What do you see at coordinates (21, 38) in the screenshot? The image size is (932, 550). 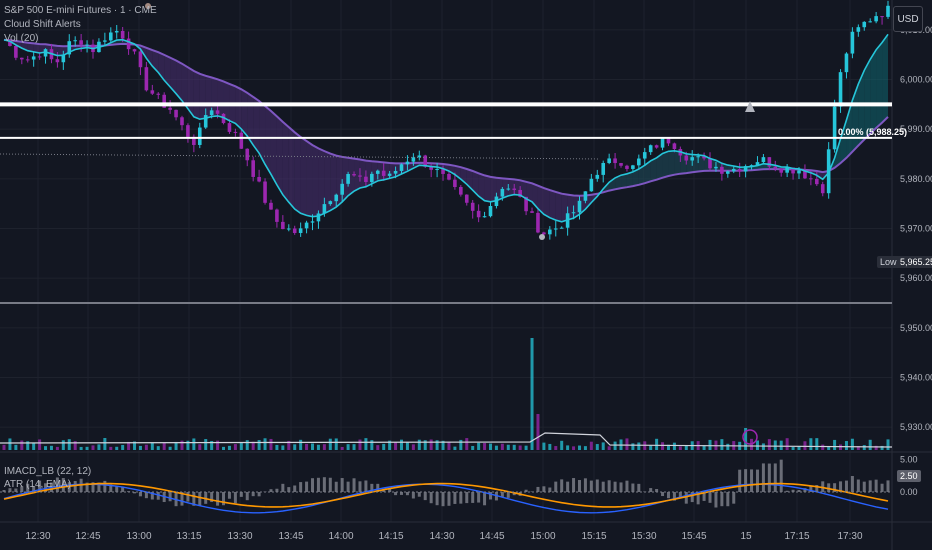 I see `volume-legend: Vol (20)` at bounding box center [21, 38].